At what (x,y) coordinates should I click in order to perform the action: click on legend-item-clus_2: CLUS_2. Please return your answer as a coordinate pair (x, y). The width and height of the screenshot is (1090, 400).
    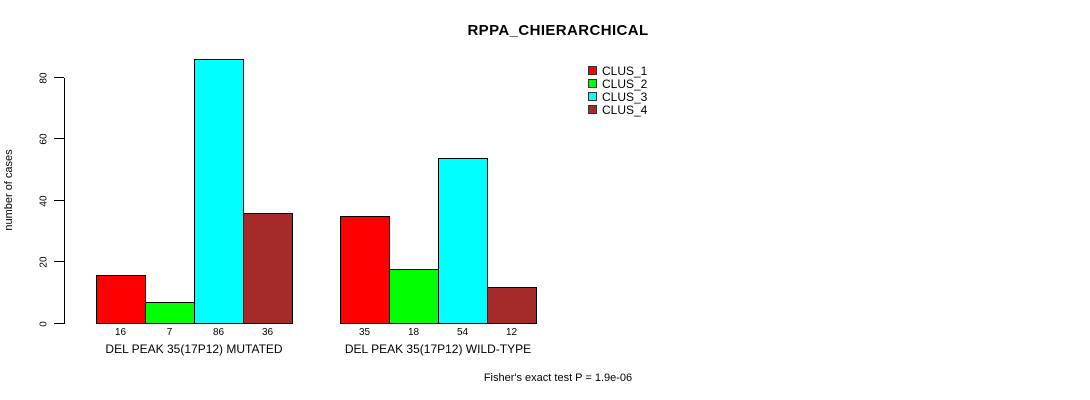
    Looking at the image, I should click on (618, 83).